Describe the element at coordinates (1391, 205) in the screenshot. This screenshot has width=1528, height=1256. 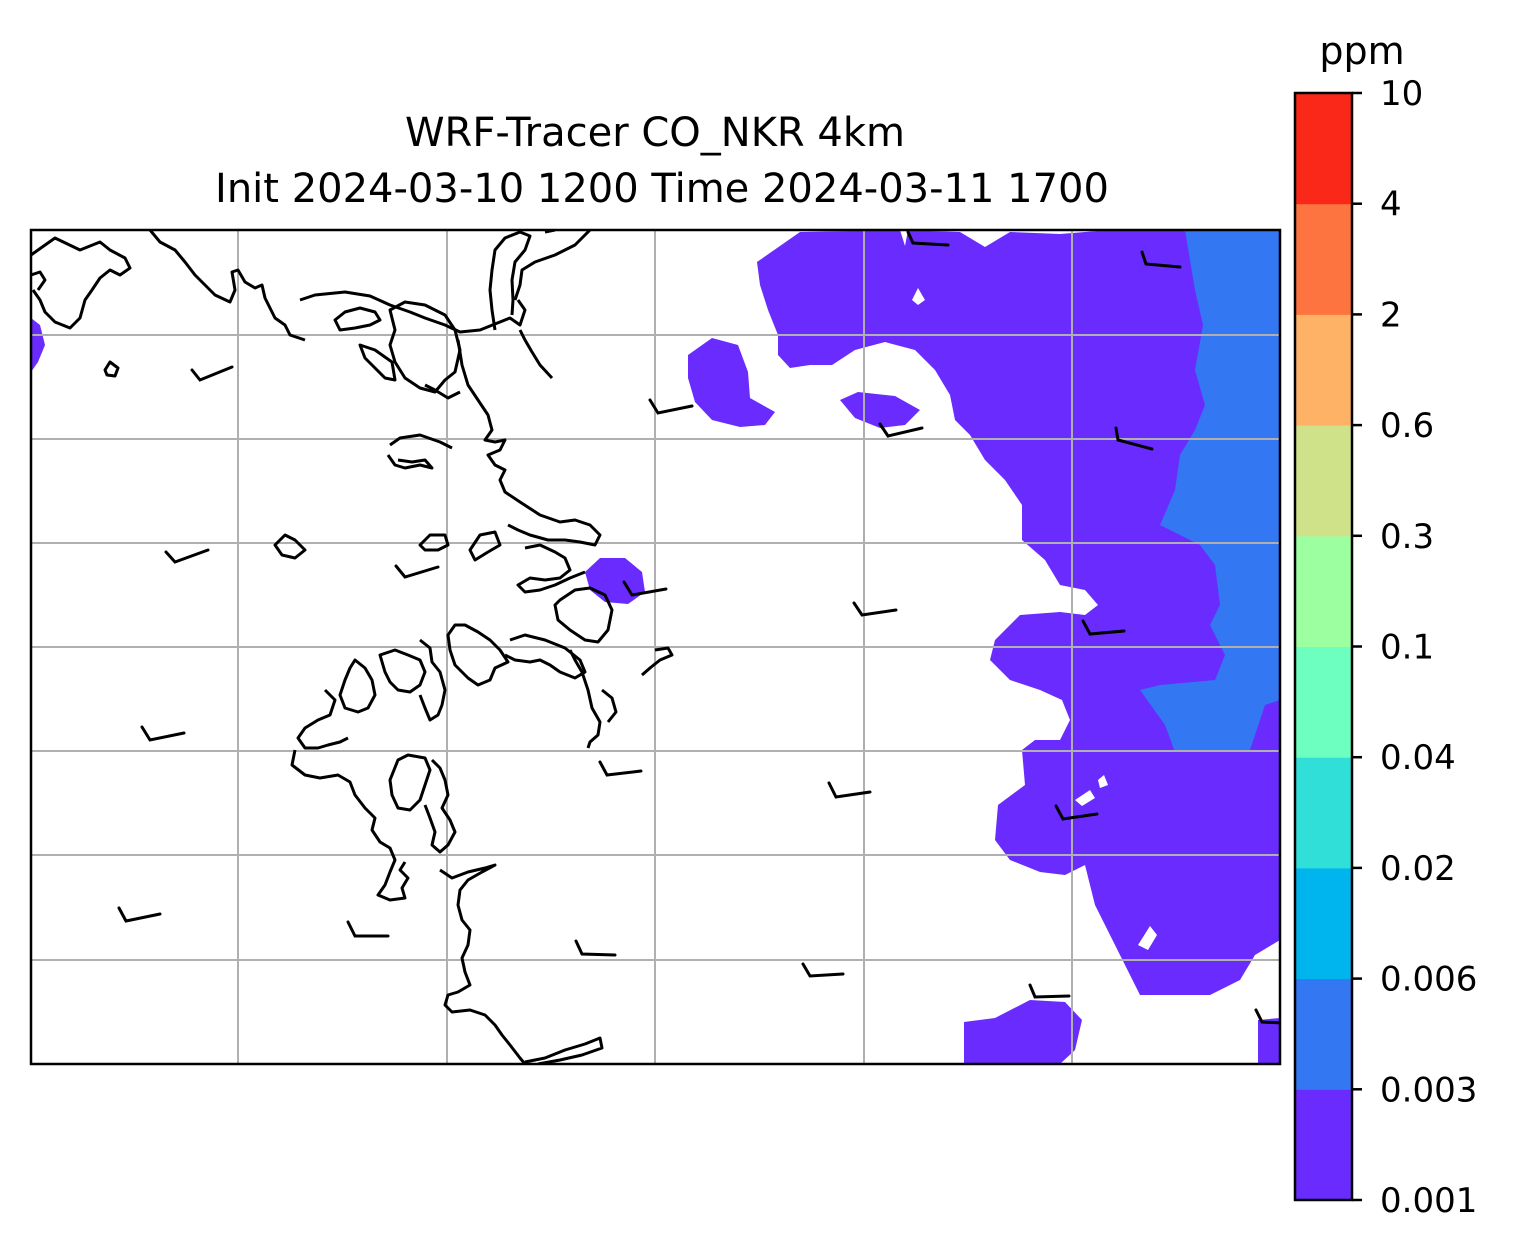
I see `colorbar-tick-label: 4` at that location.